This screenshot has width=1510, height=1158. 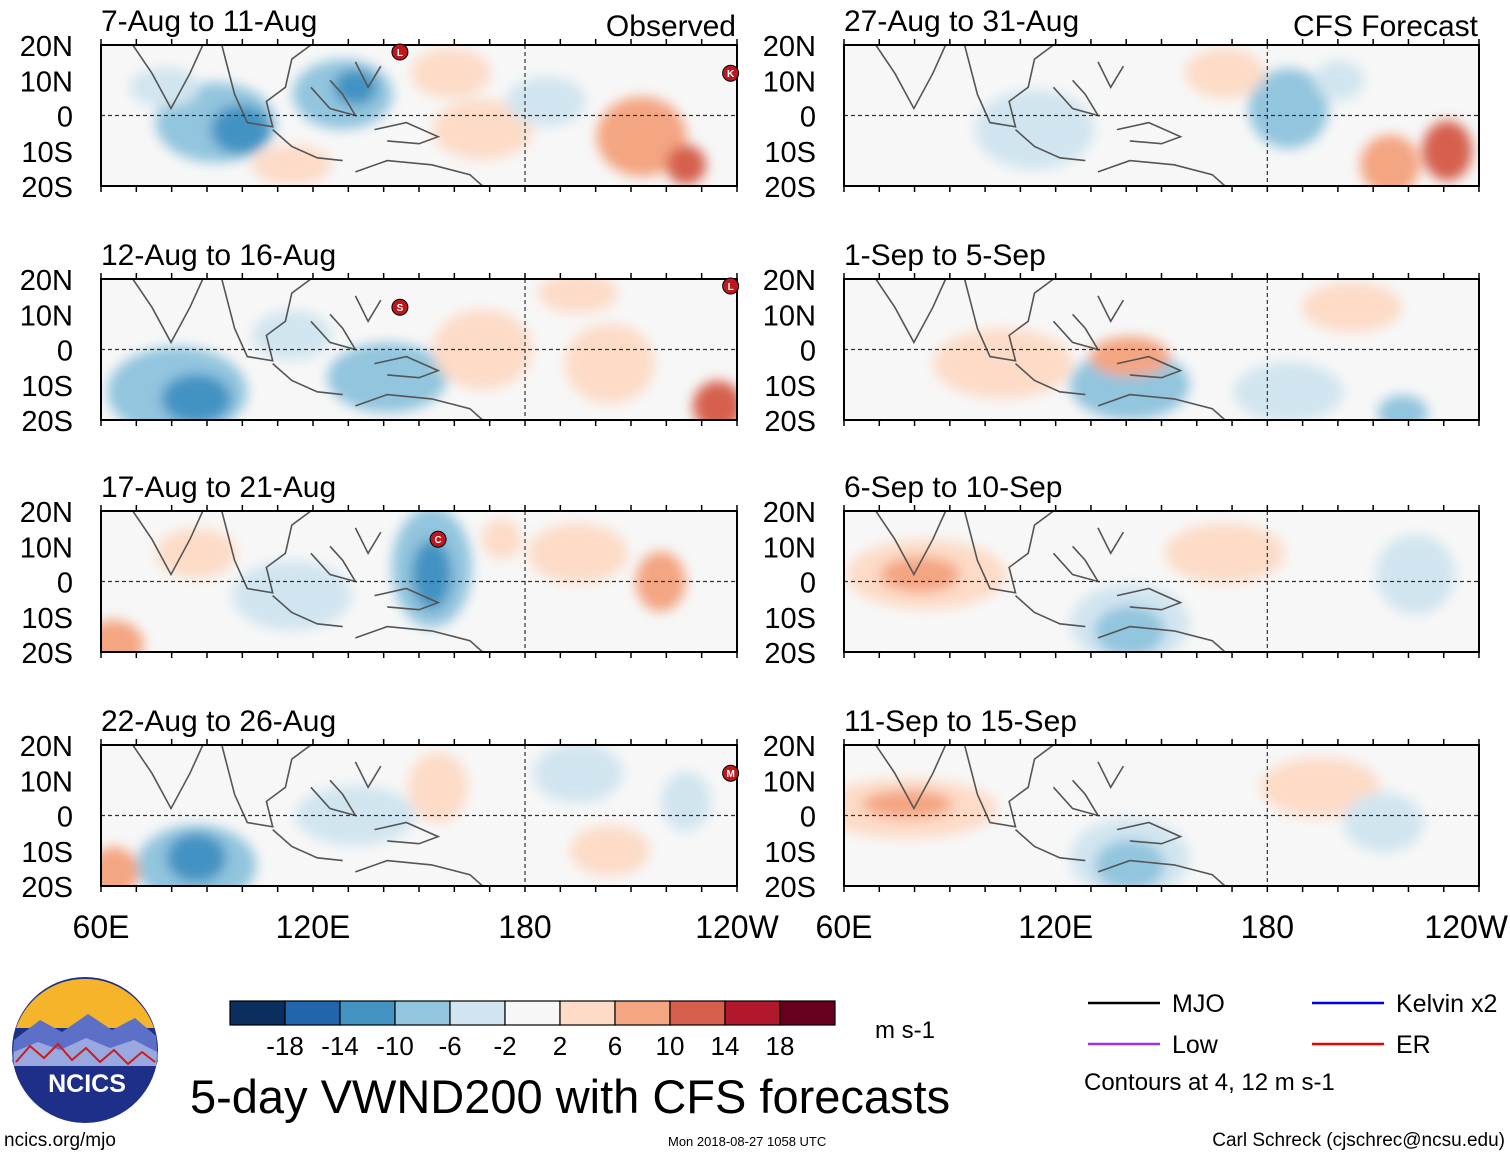 I want to click on panel-period-label: 27-Aug to 31-Aug, so click(x=961, y=21).